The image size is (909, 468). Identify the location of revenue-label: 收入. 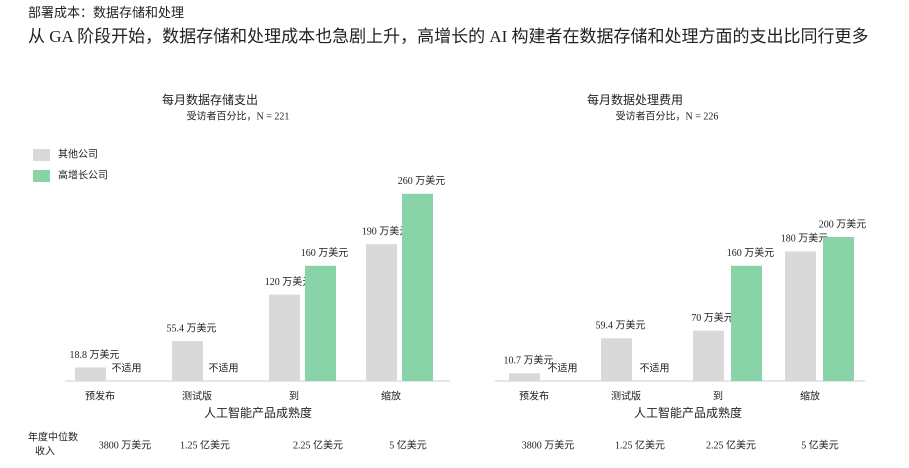
(45, 450).